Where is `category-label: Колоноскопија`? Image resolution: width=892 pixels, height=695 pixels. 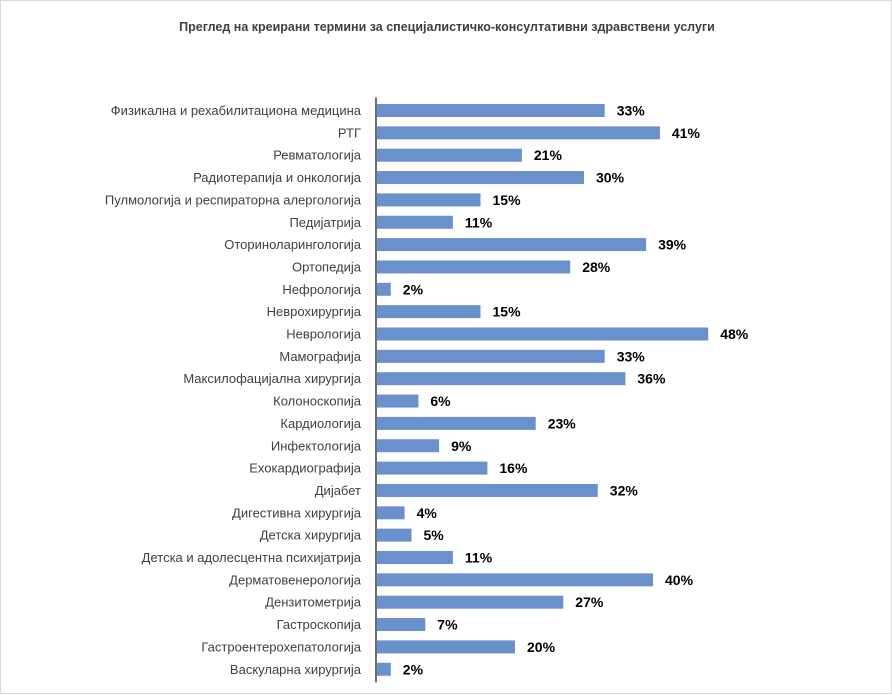
category-label: Колоноскопија is located at coordinates (317, 401).